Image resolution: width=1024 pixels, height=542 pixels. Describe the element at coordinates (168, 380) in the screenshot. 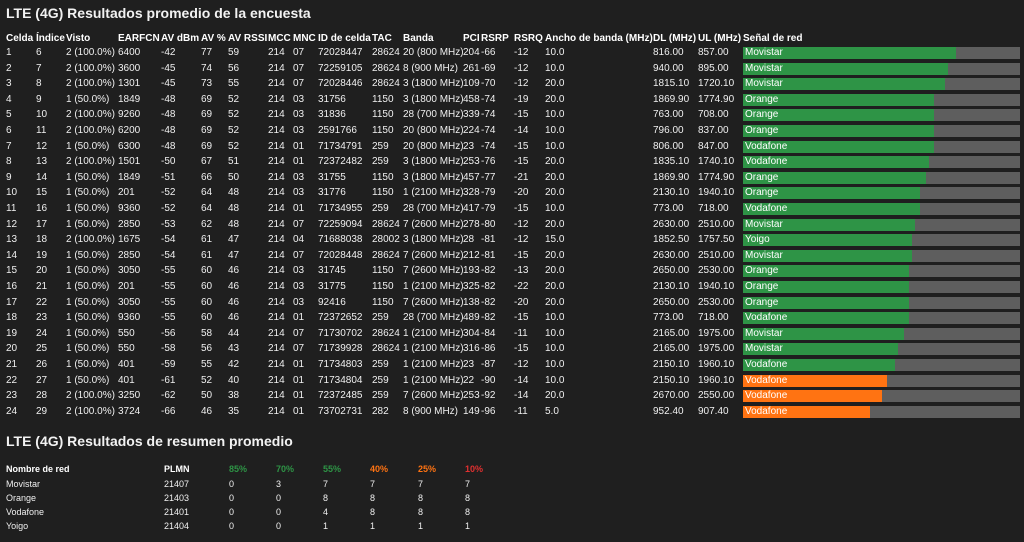

I see `cell-av-dbm: -61` at that location.